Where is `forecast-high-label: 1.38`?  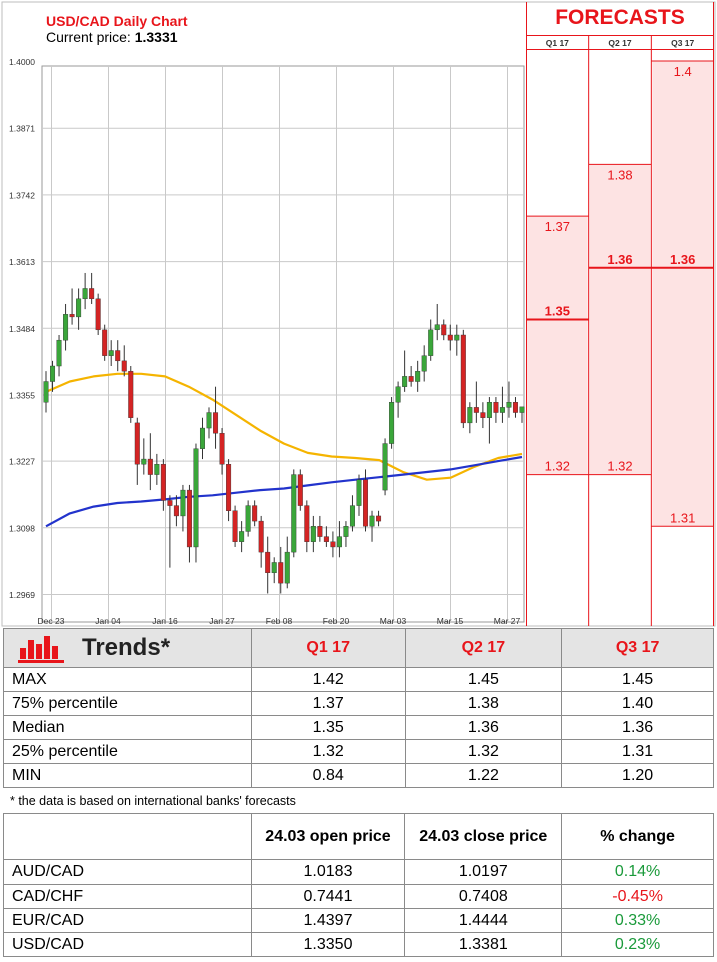
forecast-high-label: 1.38 is located at coordinates (619, 174).